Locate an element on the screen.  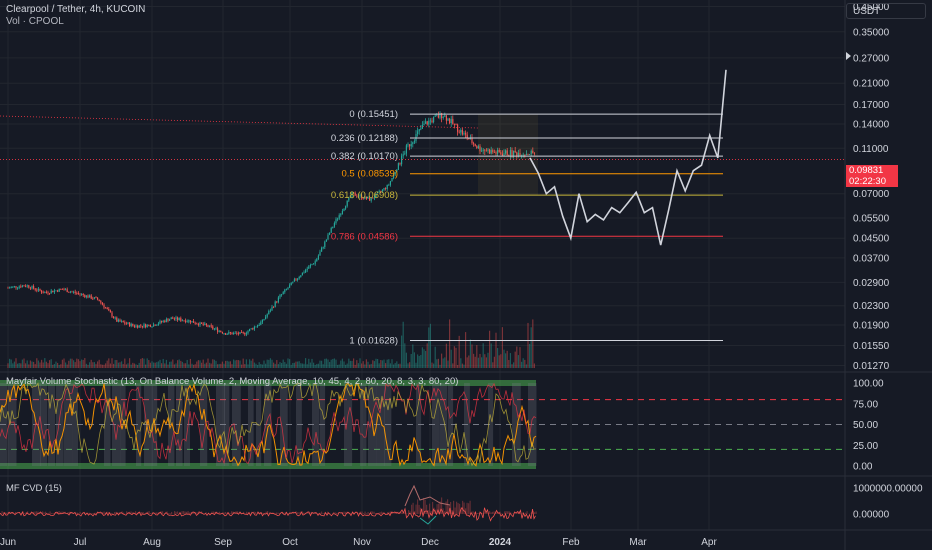
scroll-right-icon is located at coordinates (848, 56).